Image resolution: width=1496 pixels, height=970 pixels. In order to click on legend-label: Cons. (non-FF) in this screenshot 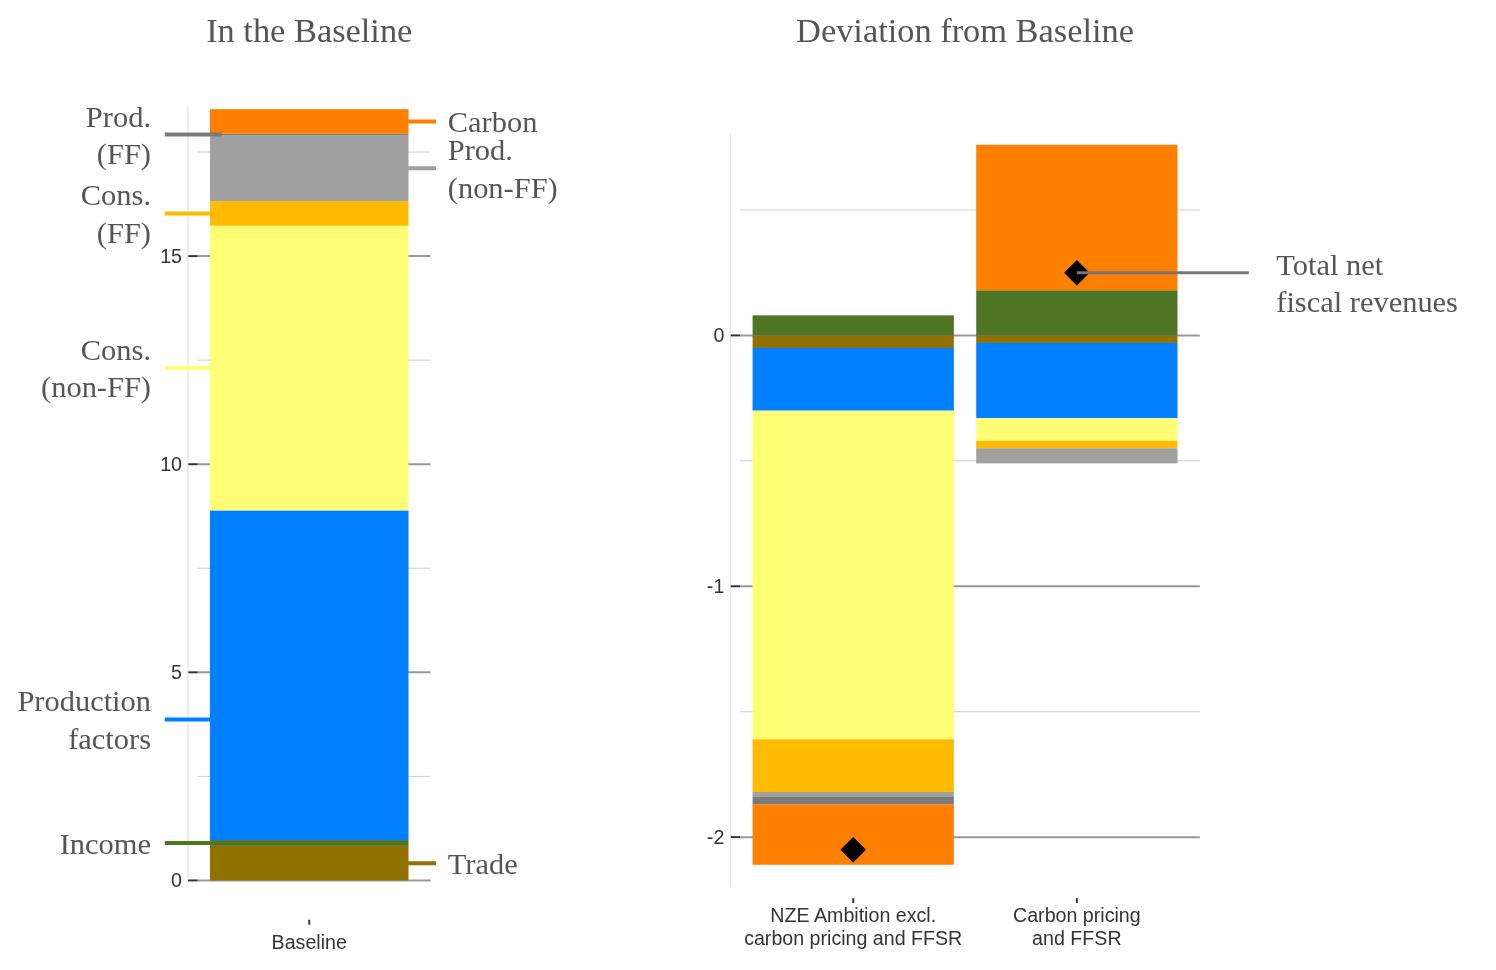, I will do `click(96, 369)`.